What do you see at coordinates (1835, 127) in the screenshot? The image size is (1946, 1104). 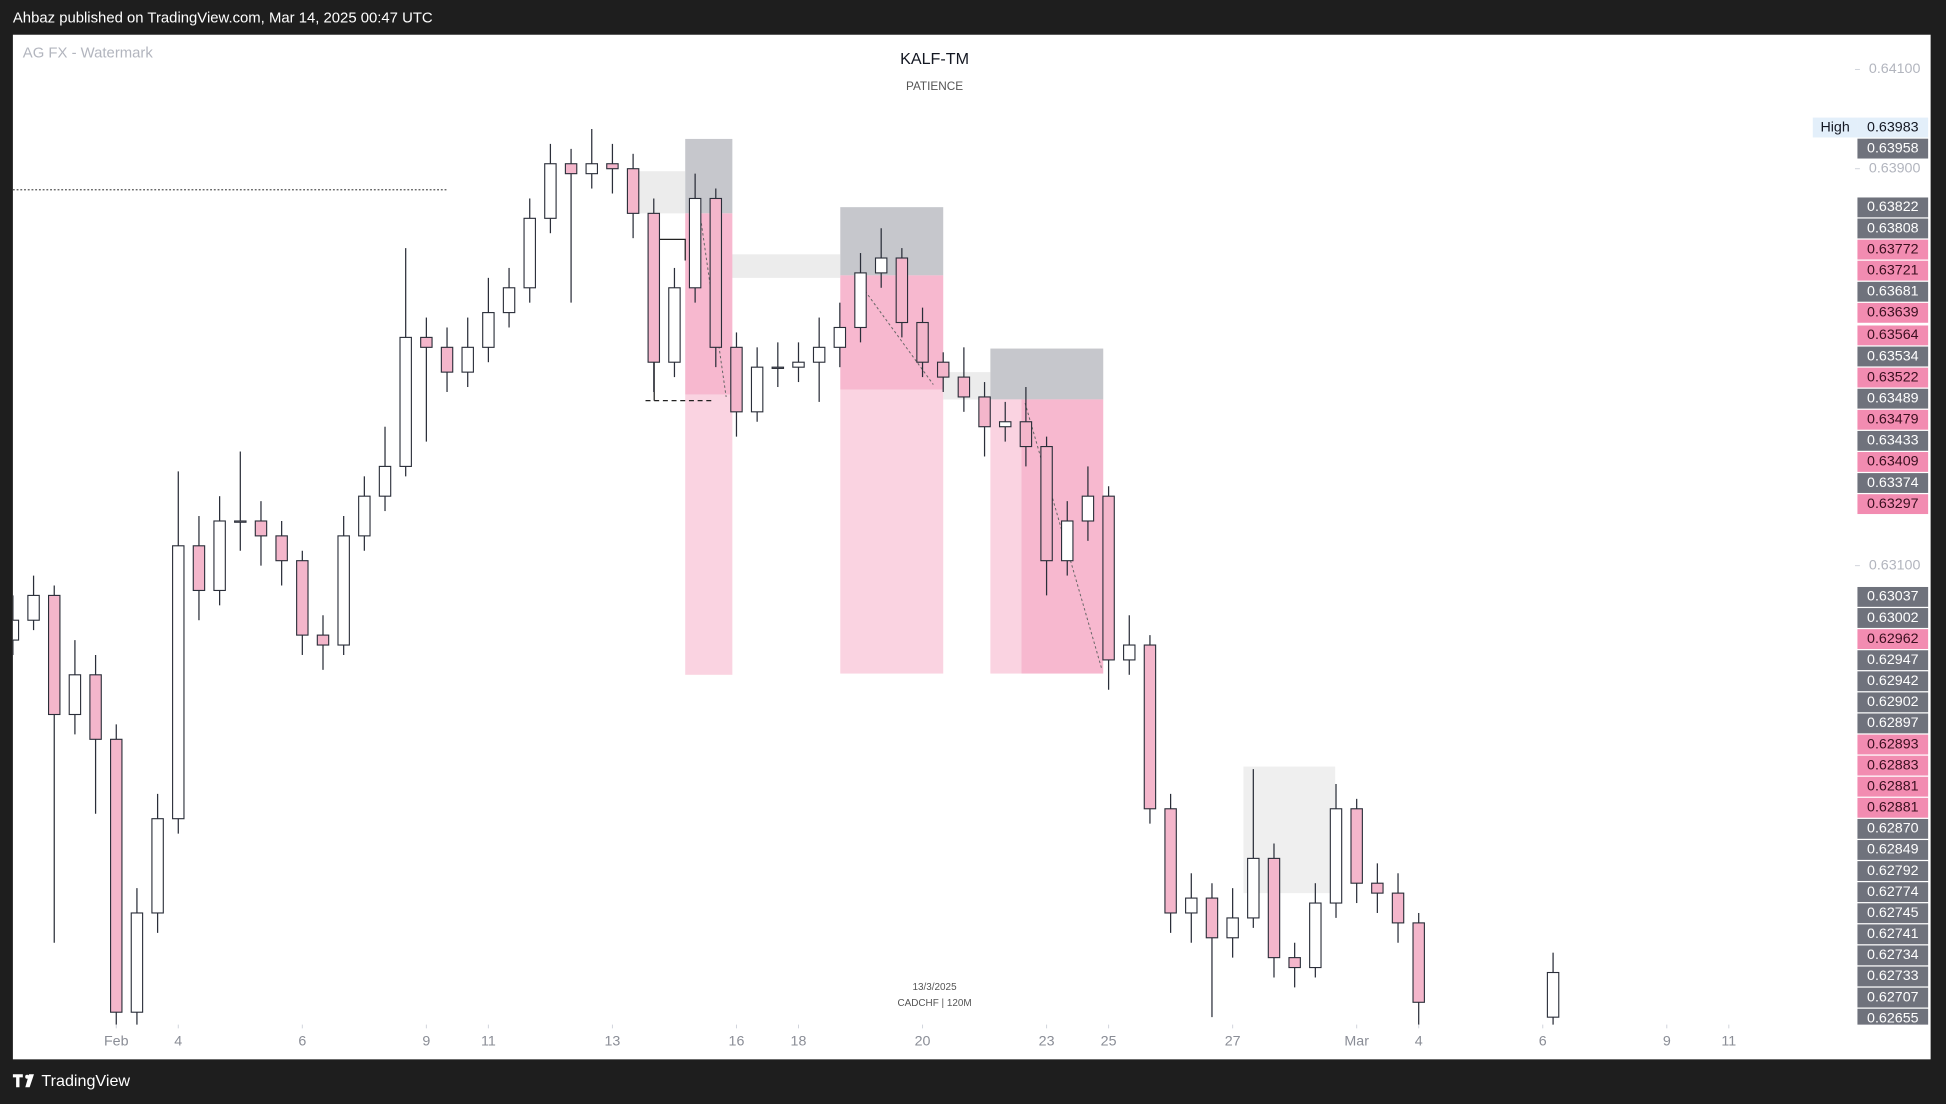 I see `high-marker-bg` at bounding box center [1835, 127].